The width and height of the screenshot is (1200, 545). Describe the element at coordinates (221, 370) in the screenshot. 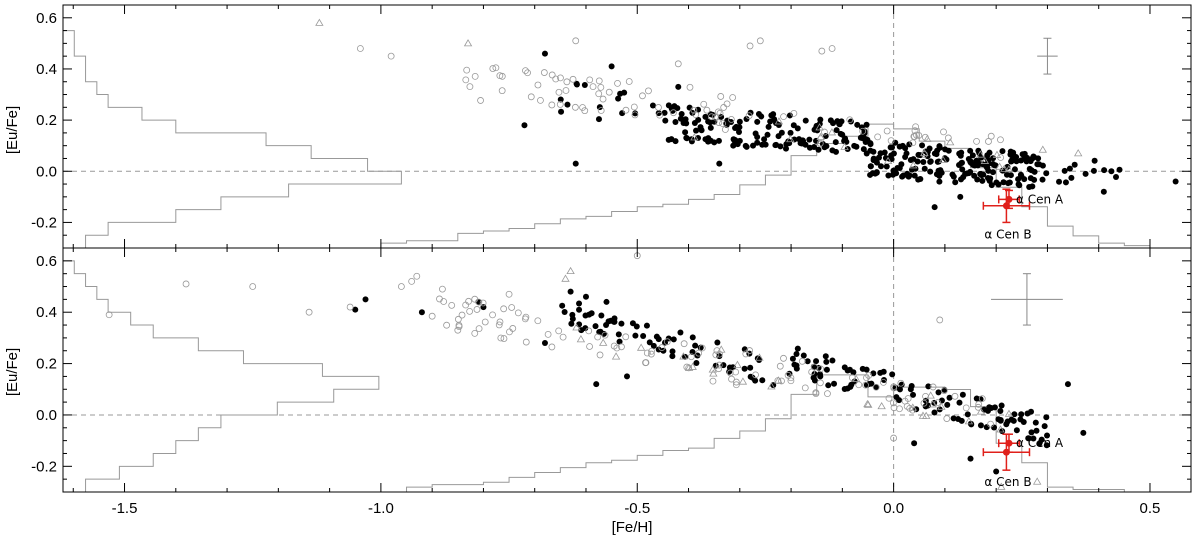

I see `eufe-histogram` at that location.